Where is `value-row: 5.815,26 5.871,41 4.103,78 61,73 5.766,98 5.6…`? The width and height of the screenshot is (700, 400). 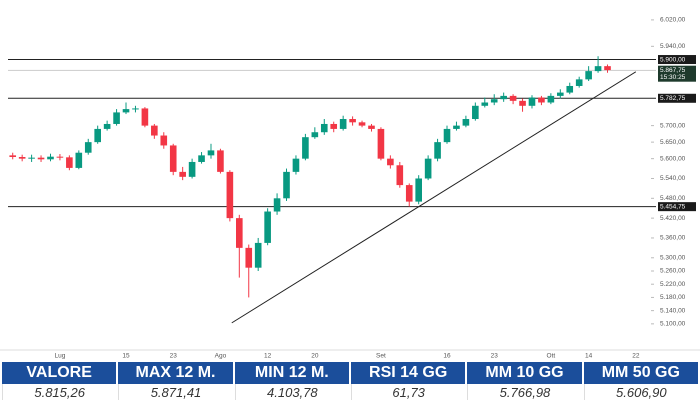 value-row: 5.815,26 5.871,41 4.103,78 61,73 5.766,98 5.6… is located at coordinates (350, 392).